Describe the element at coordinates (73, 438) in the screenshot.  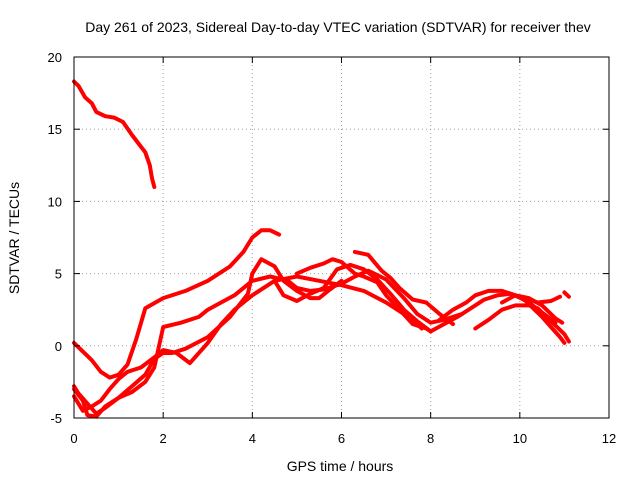
I see `x-tick-label: 0` at that location.